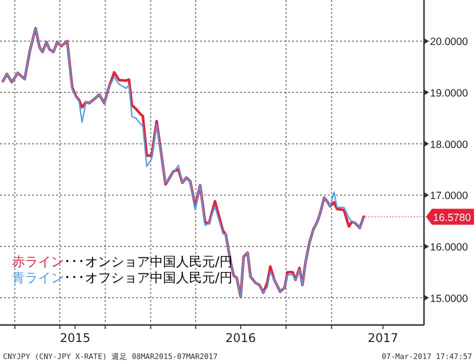 This screenshot has height=363, width=475. What do you see at coordinates (449, 93) in the screenshot?
I see `y-tick-label: 19.0000` at bounding box center [449, 93].